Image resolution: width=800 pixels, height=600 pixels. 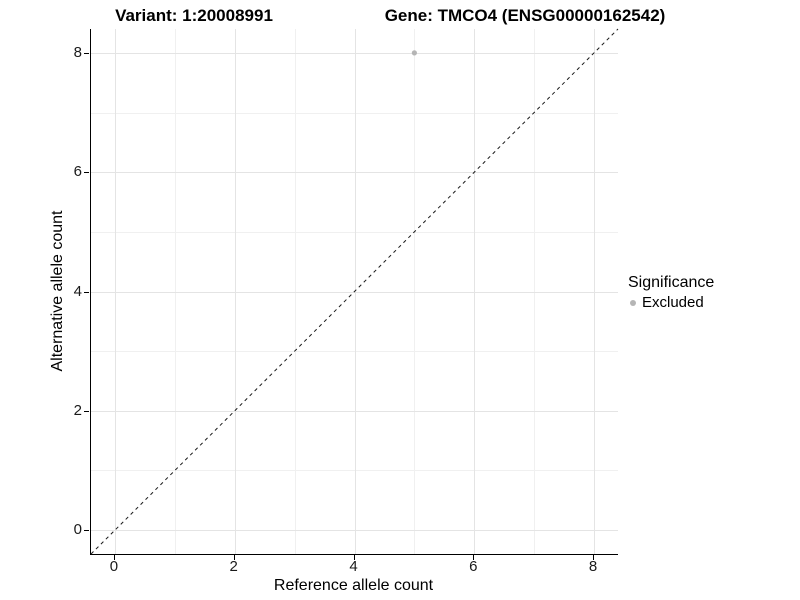 I want to click on x-tick-label: 8, so click(x=593, y=566).